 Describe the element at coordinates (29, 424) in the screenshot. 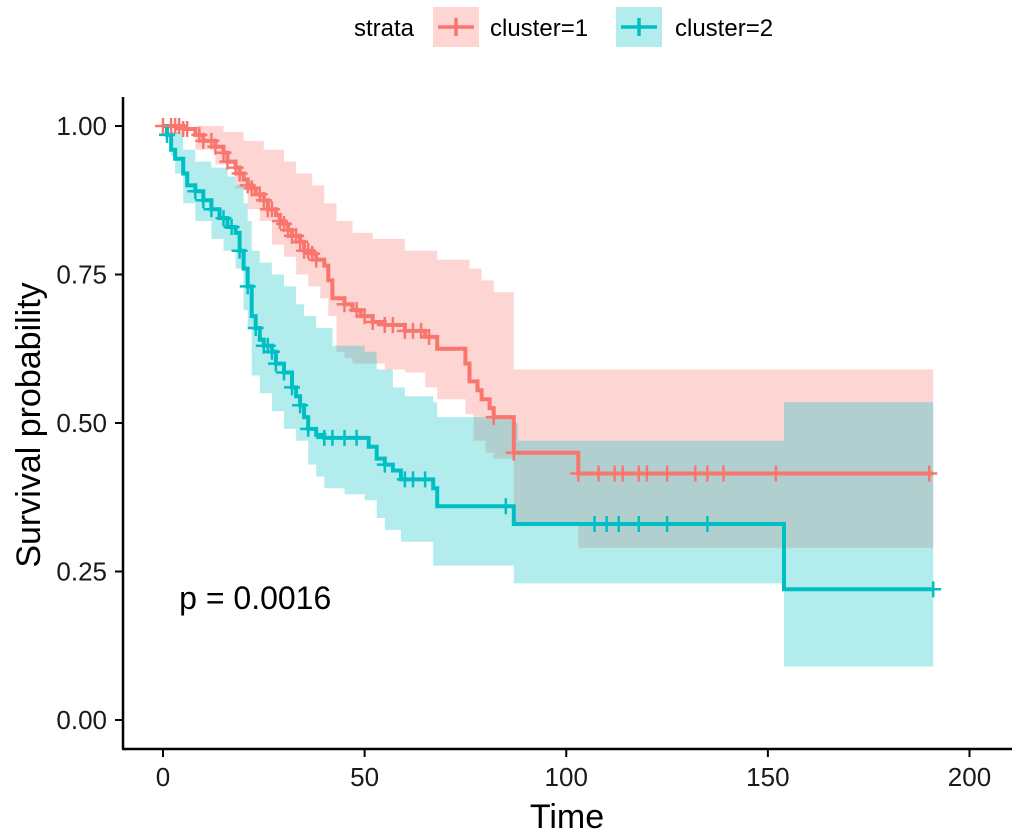

I see `y-axis-title: Survival probability` at that location.